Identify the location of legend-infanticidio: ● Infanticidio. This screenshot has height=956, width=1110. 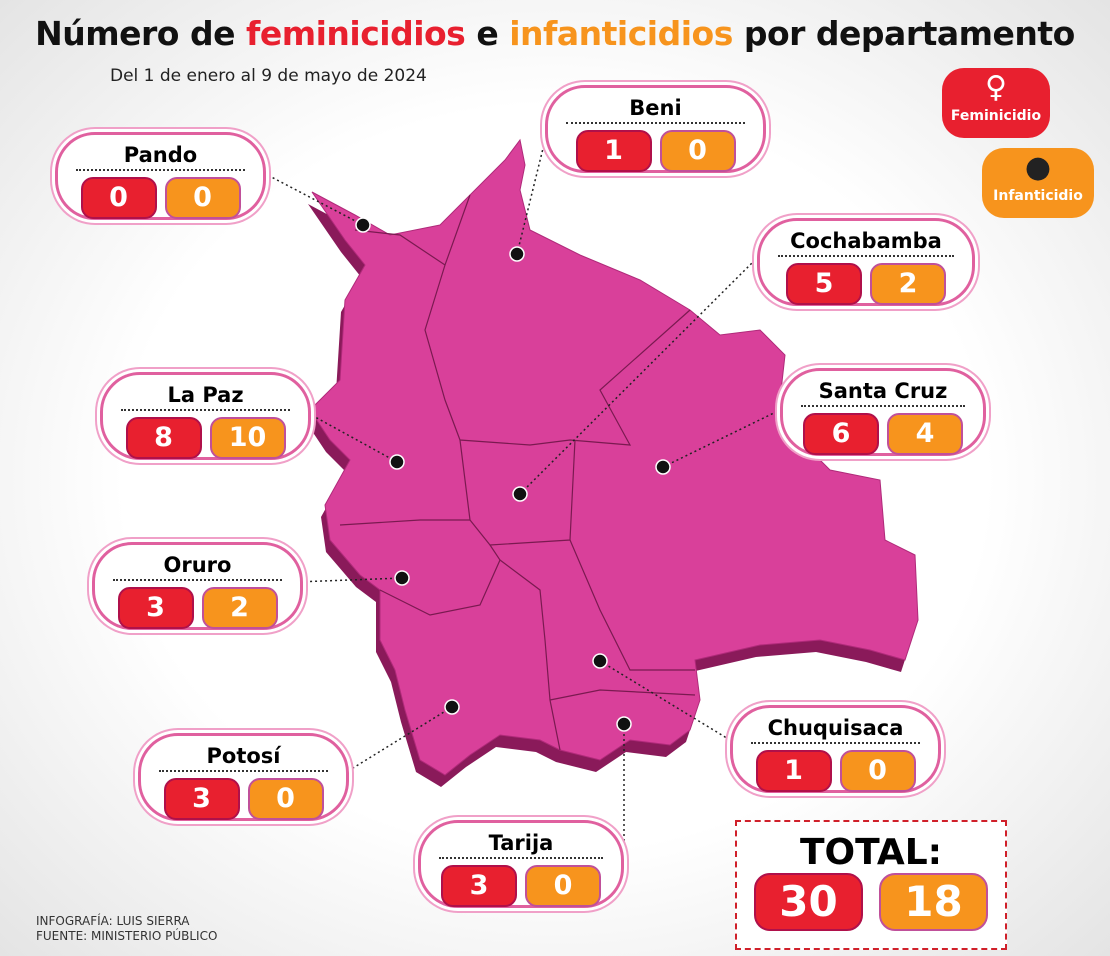
(1038, 183).